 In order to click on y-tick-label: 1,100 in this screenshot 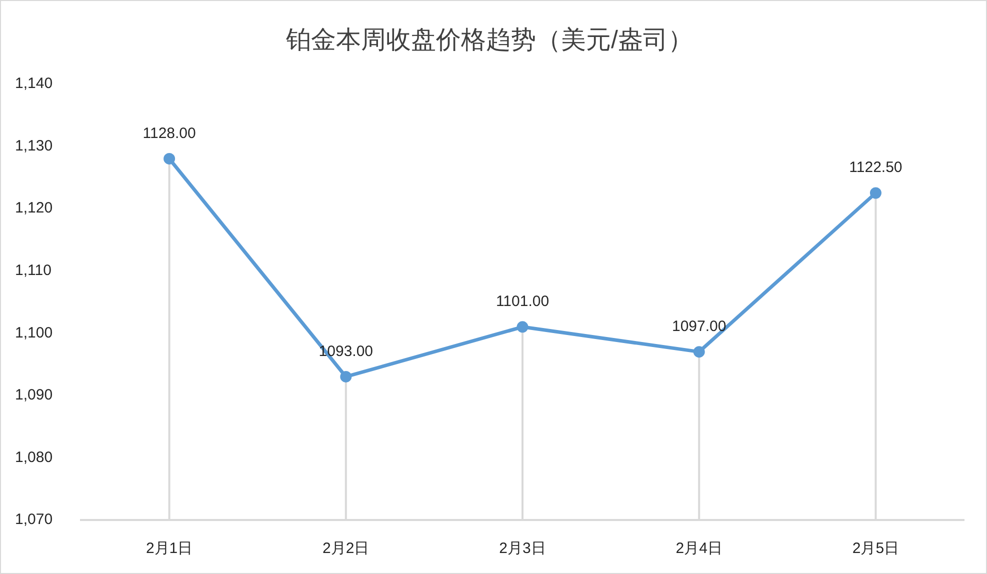, I will do `click(34, 333)`.